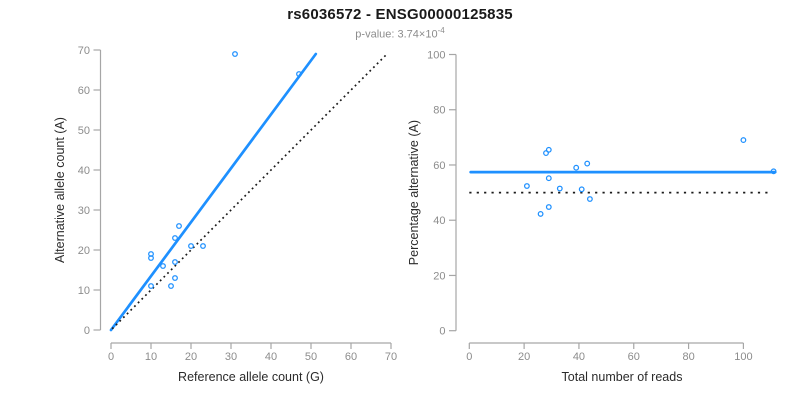 This screenshot has width=800, height=400. Describe the element at coordinates (396, 34) in the screenshot. I see `pvalue-text: p-value: 3.74×10` at that location.